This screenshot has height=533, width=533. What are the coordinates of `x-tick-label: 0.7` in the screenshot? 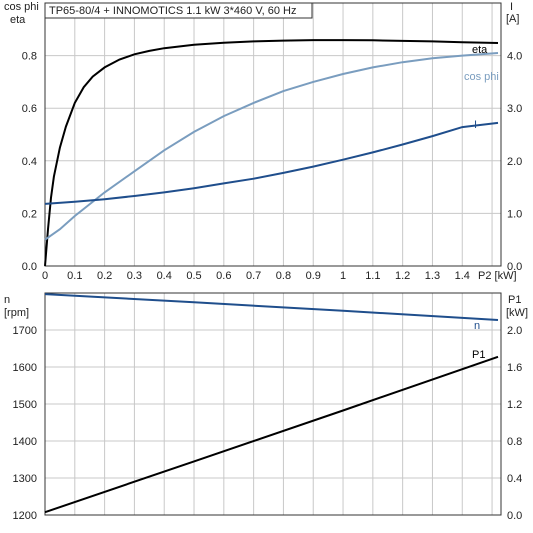 It's located at (253, 276).